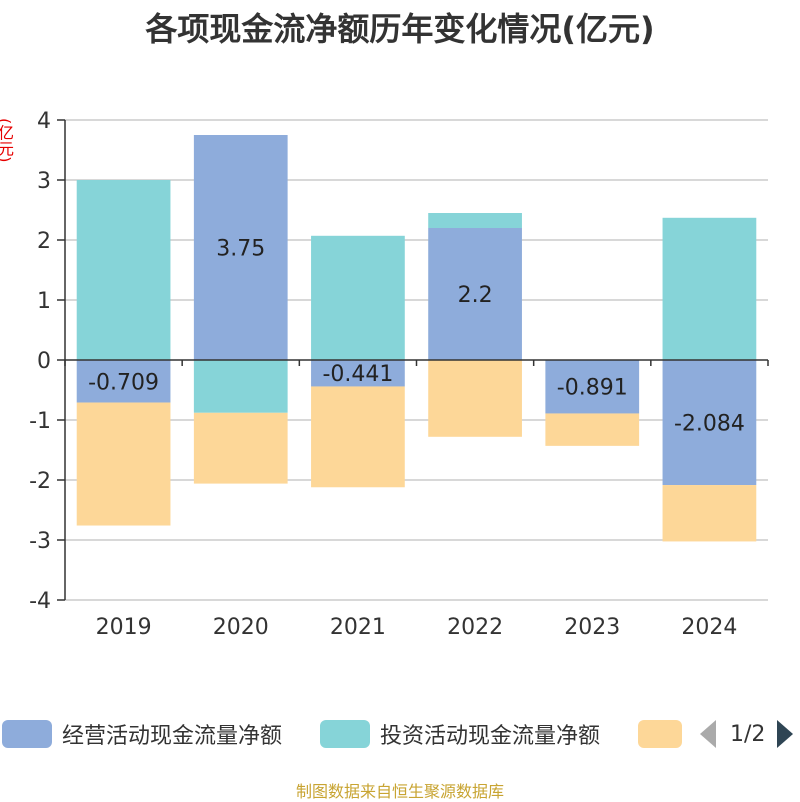 This screenshot has width=800, height=802. I want to click on data-source-note: 制图数据来自恒生聚源数据库, so click(399, 791).